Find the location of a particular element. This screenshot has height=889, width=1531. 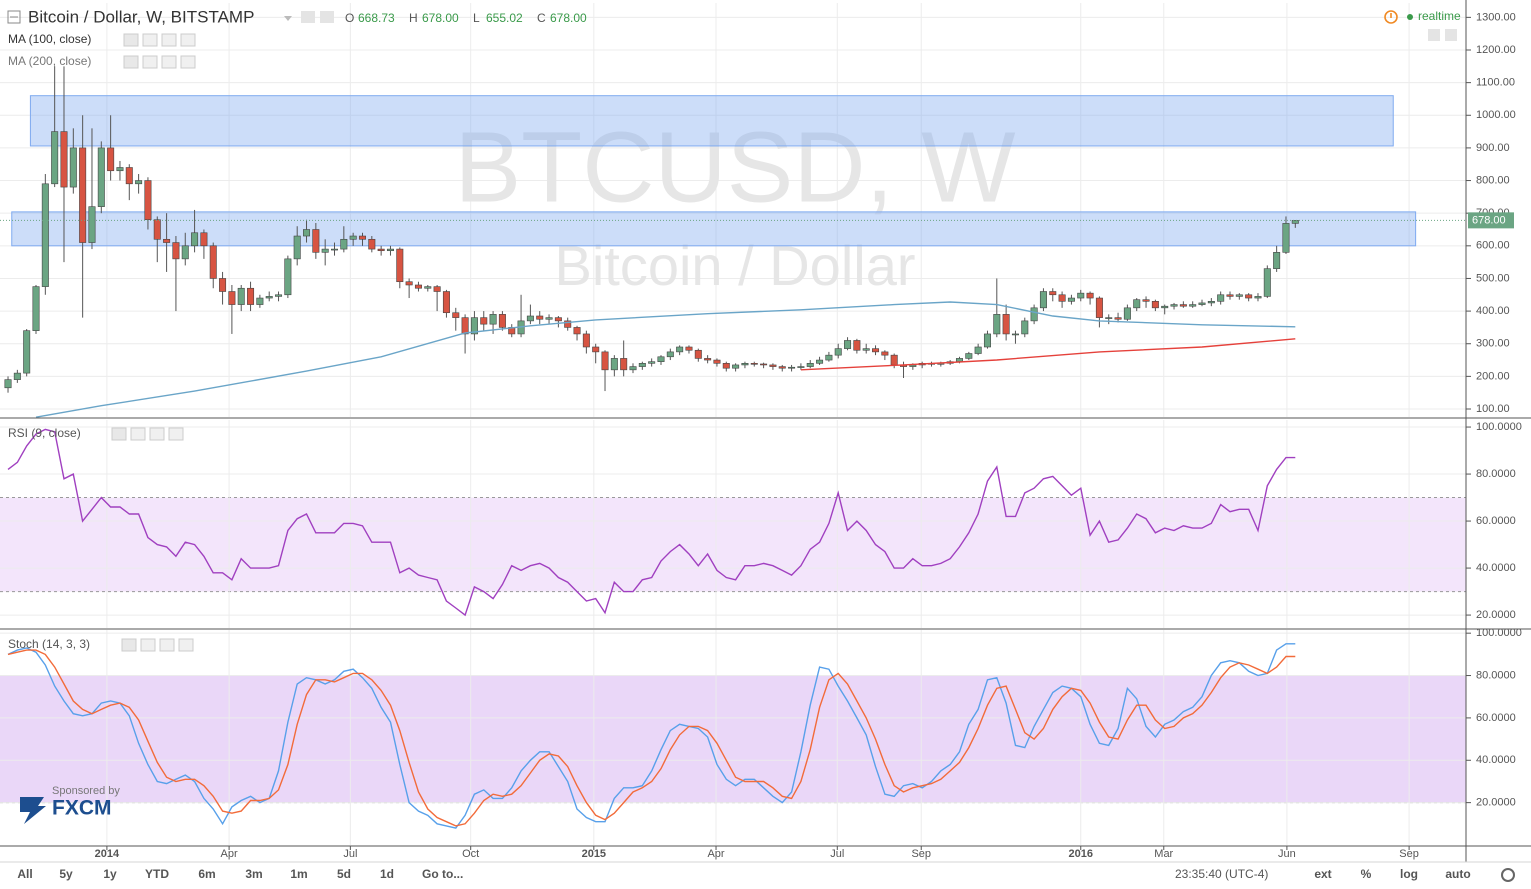

settings-icon is located at coordinates (1508, 875).